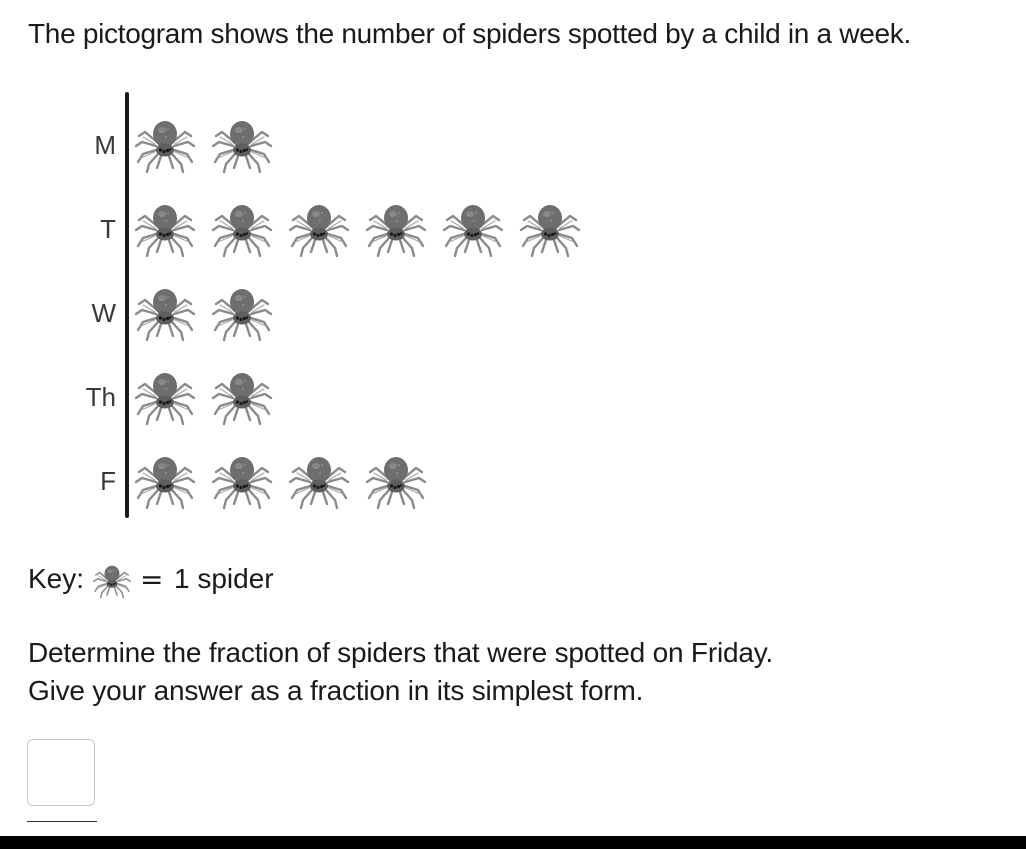 The image size is (1026, 849). What do you see at coordinates (56, 578) in the screenshot?
I see `key-label: Key:` at bounding box center [56, 578].